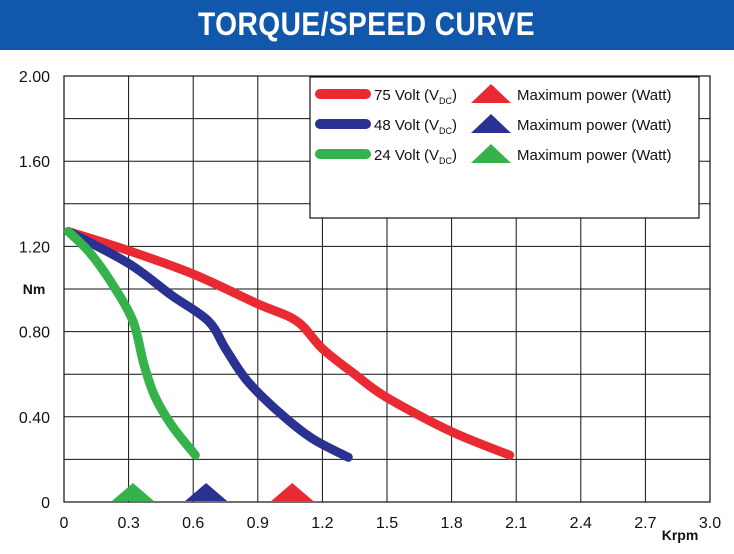 Image resolution: width=734 pixels, height=554 pixels. I want to click on legend-label-red: 75 Volt (VDC), so click(415, 96).